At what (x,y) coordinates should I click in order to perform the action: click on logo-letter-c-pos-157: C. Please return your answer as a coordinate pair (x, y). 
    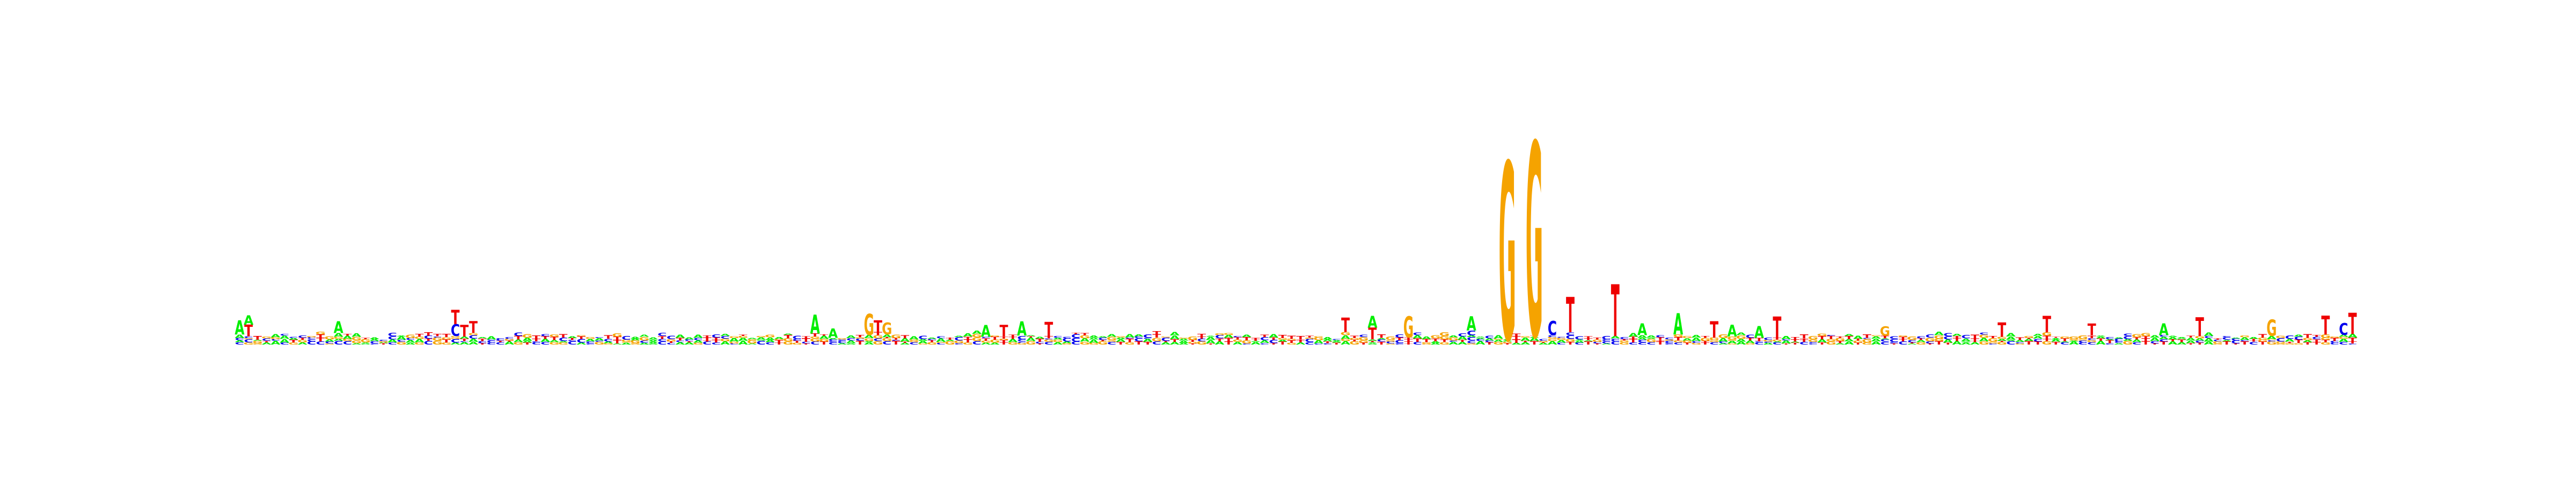
    Looking at the image, I should click on (1651, 344).